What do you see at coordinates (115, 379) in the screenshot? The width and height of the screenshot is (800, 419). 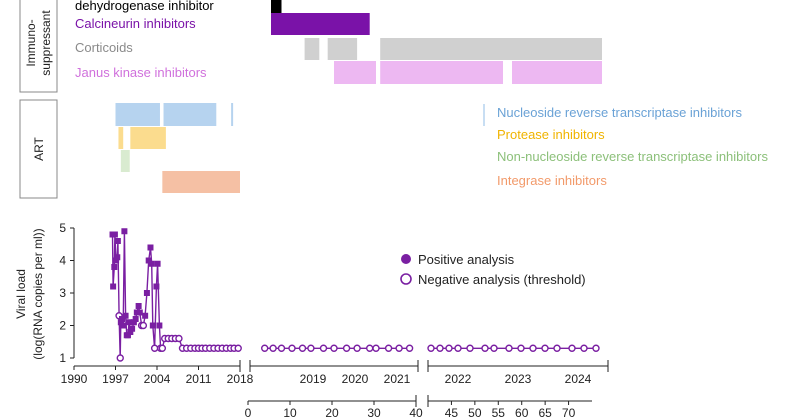 I see `x-tick-label: 1997` at bounding box center [115, 379].